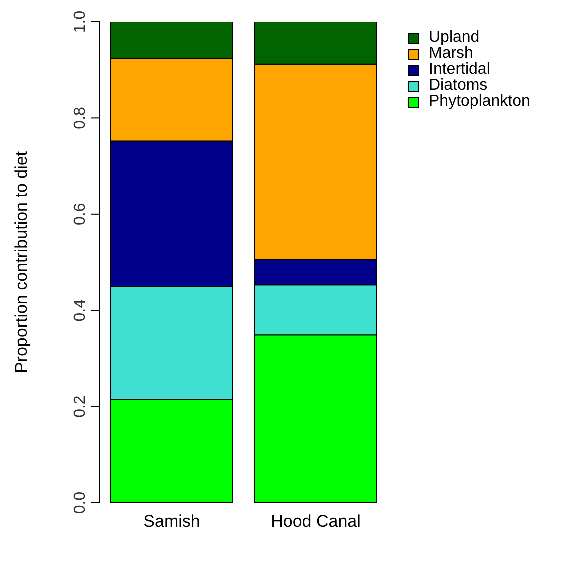 The image size is (566, 565). I want to click on legend-label: Phytoplankton, so click(479, 101).